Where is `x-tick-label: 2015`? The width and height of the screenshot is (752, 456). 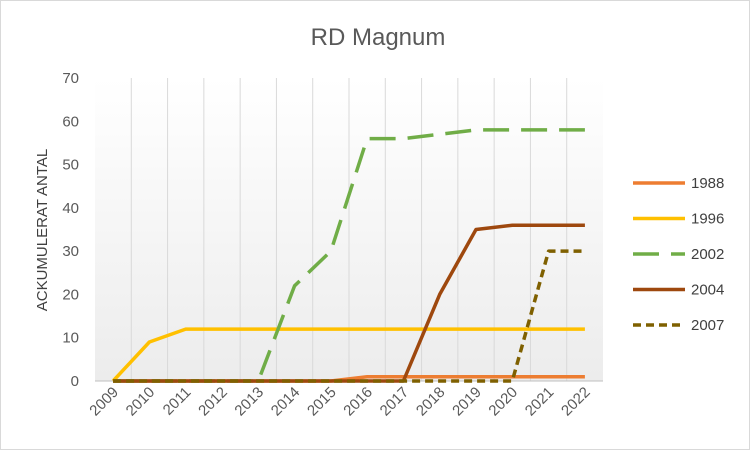 x-tick-label: 2015 is located at coordinates (322, 402).